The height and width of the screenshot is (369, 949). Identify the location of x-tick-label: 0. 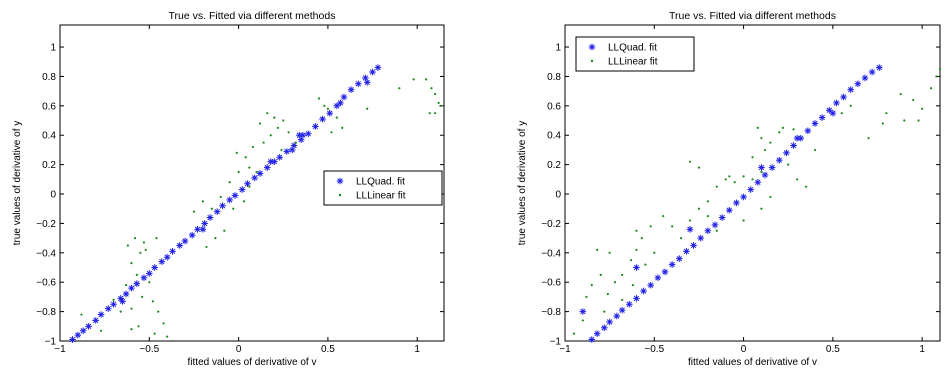
(239, 349).